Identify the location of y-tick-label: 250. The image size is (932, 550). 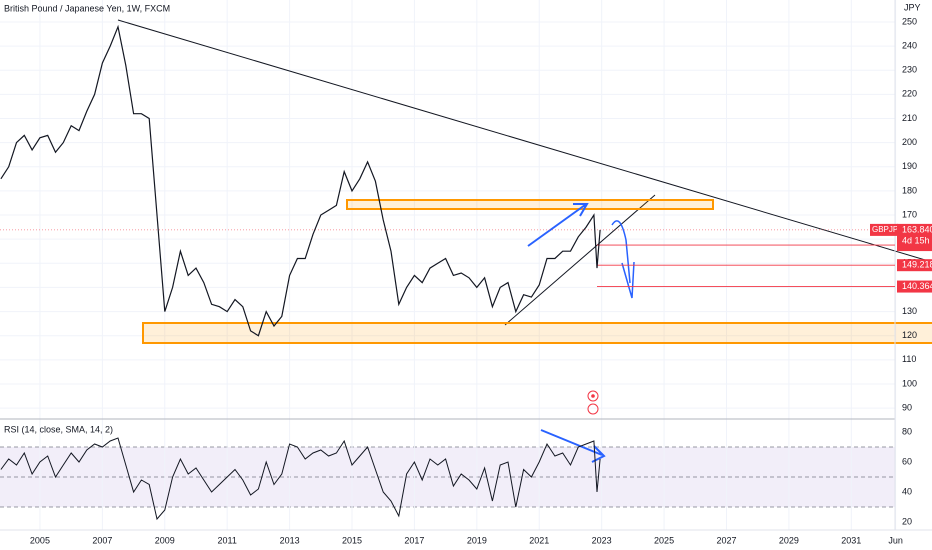
(909, 21).